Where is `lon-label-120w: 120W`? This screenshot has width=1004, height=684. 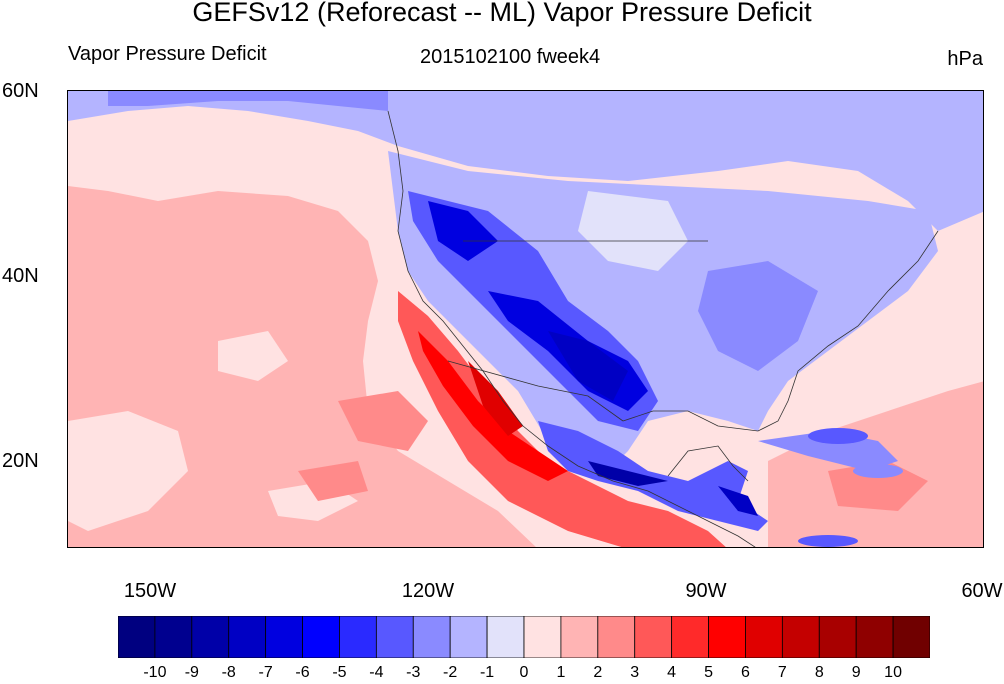
lon-label-120w: 120W is located at coordinates (428, 591).